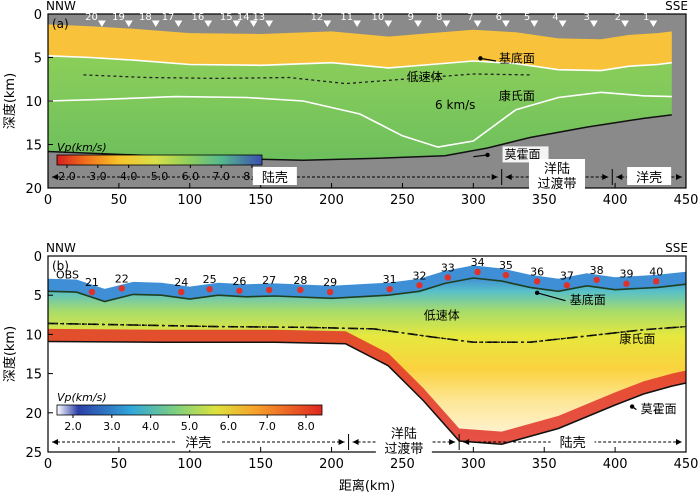 The image size is (700, 502). What do you see at coordinates (517, 95) in the screenshot?
I see `conrad-label: 康氏面` at bounding box center [517, 95].